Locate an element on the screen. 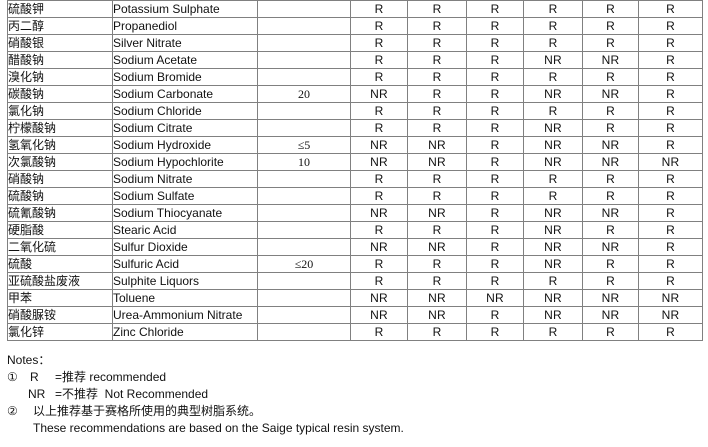 Image resolution: width=708 pixels, height=447 pixels. chemical-name-cn: 次氯酸钠 is located at coordinates (60, 162).